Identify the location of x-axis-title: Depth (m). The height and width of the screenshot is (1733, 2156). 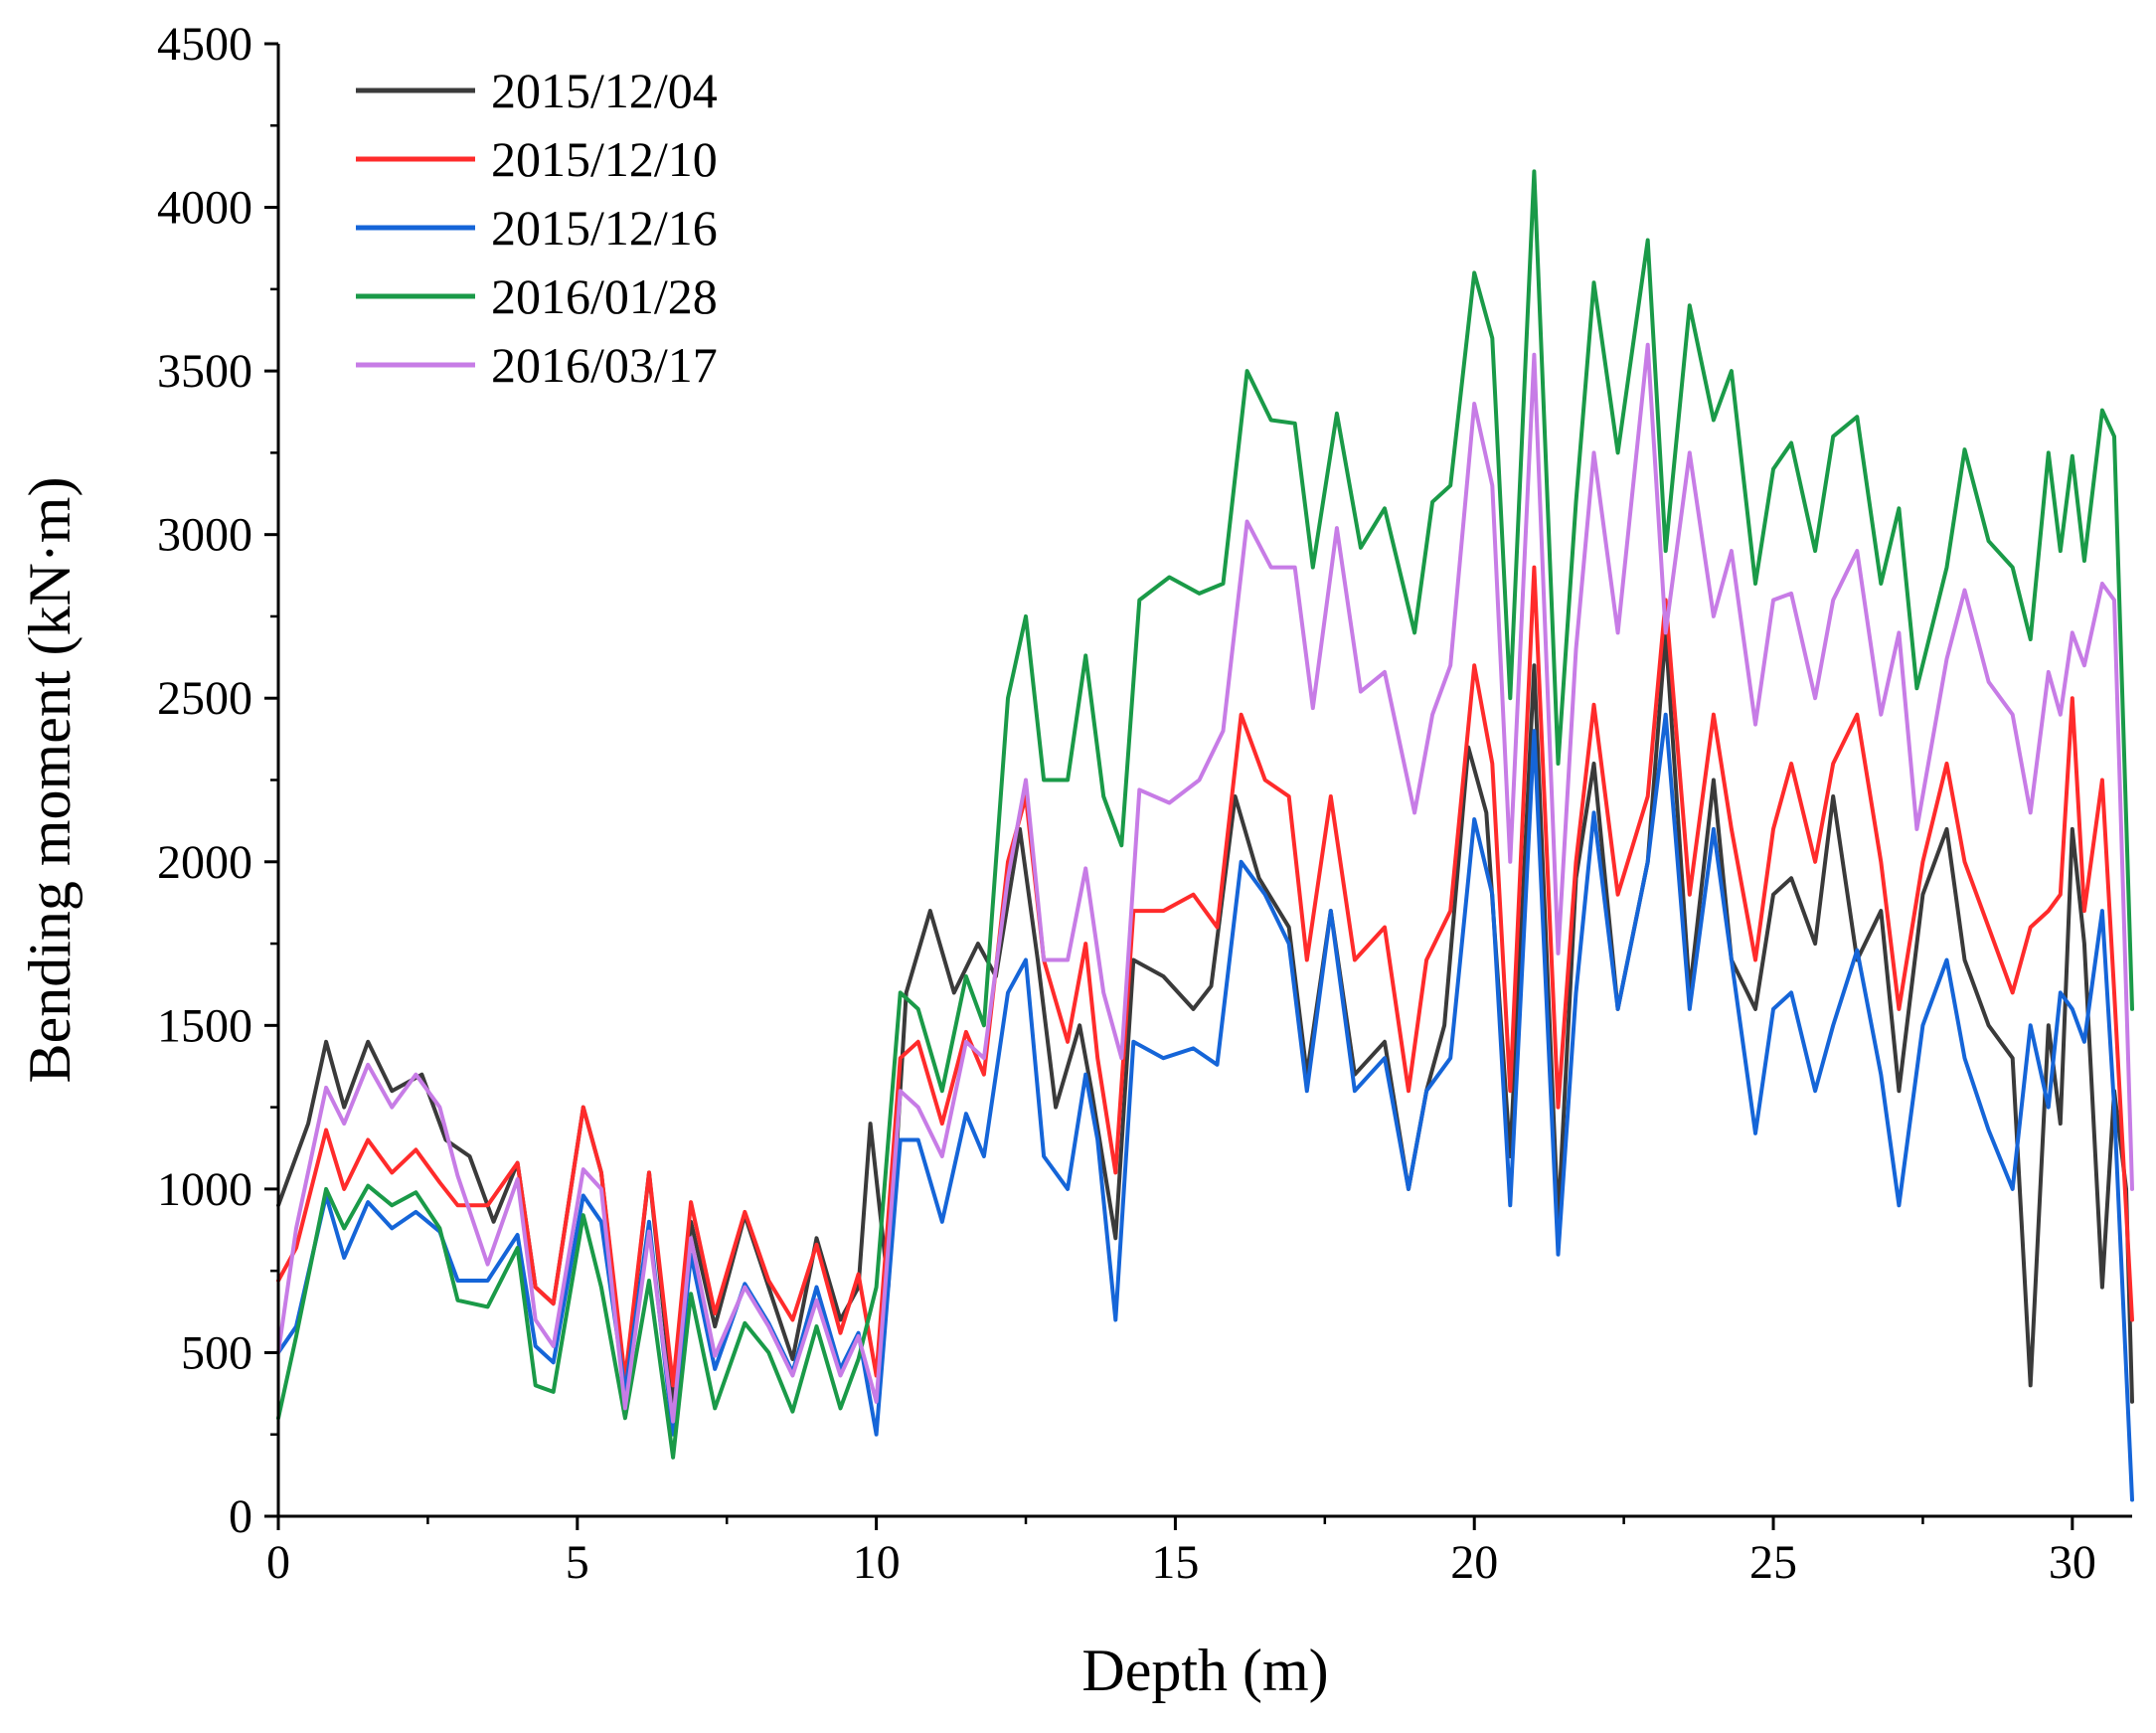
(1205, 1670).